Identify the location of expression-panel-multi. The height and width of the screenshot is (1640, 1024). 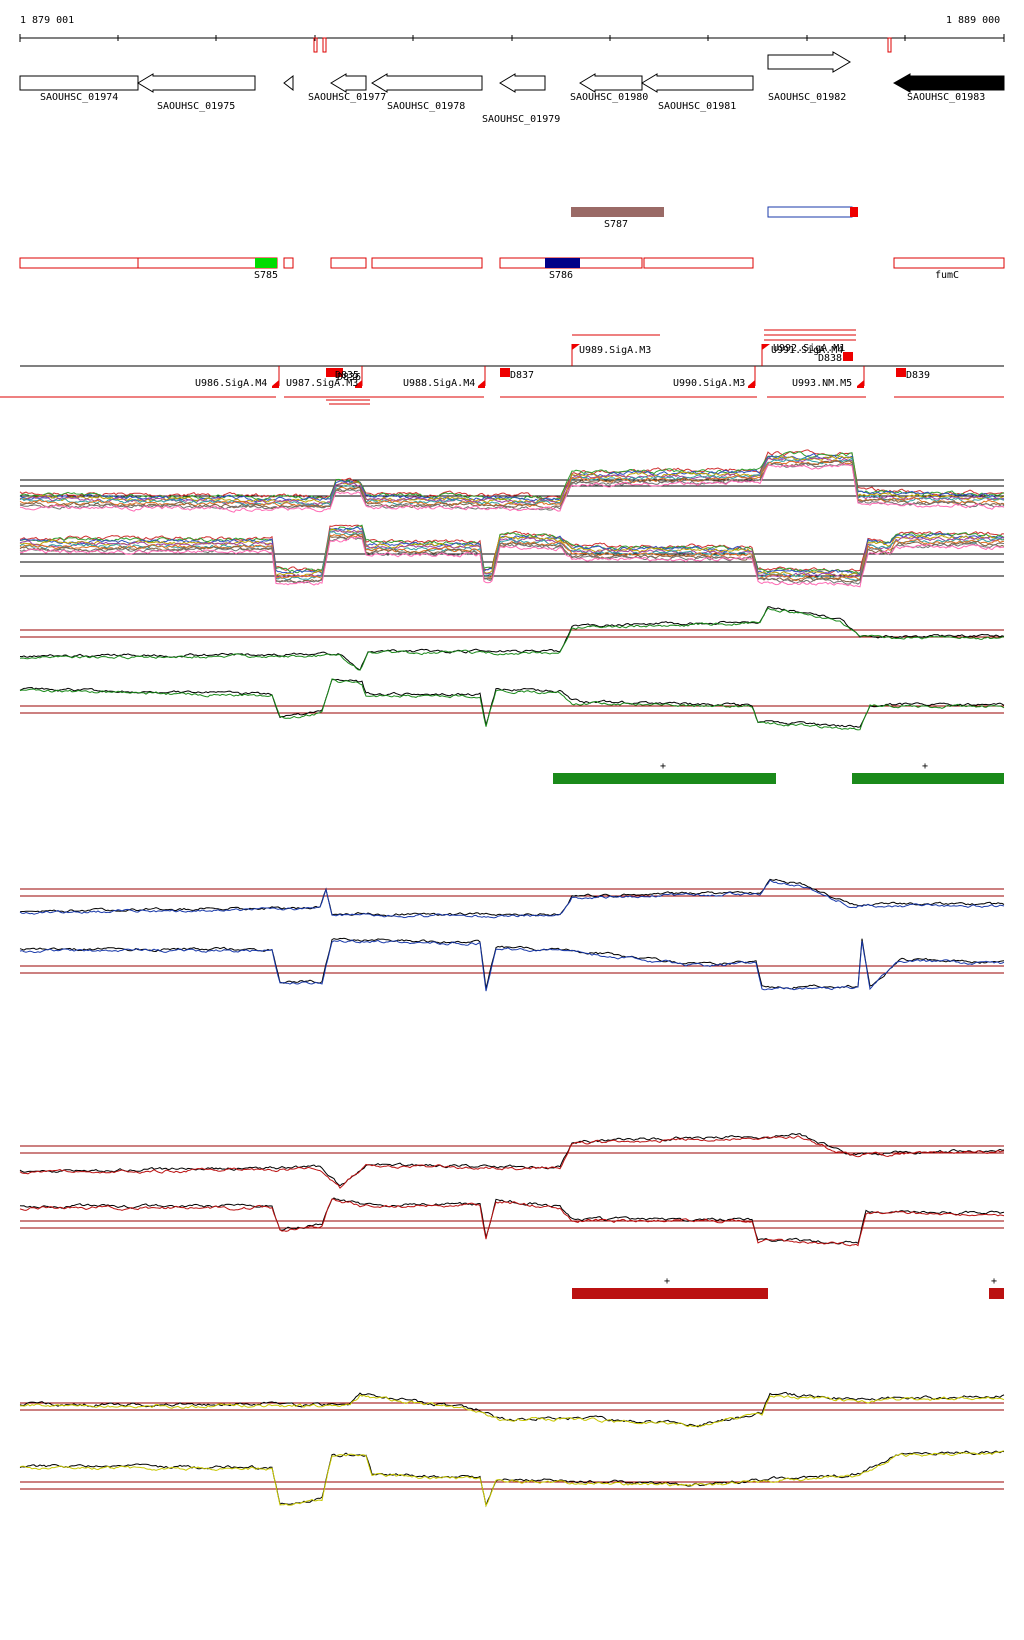
(512, 518).